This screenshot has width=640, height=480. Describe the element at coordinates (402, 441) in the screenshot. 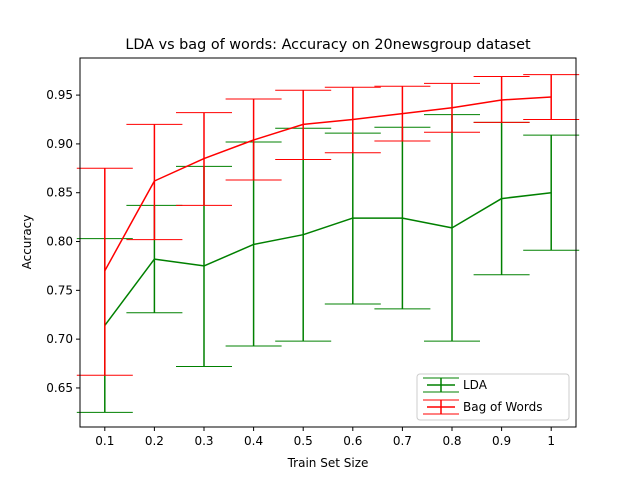

I see `x-tick-label: 0.7` at that location.